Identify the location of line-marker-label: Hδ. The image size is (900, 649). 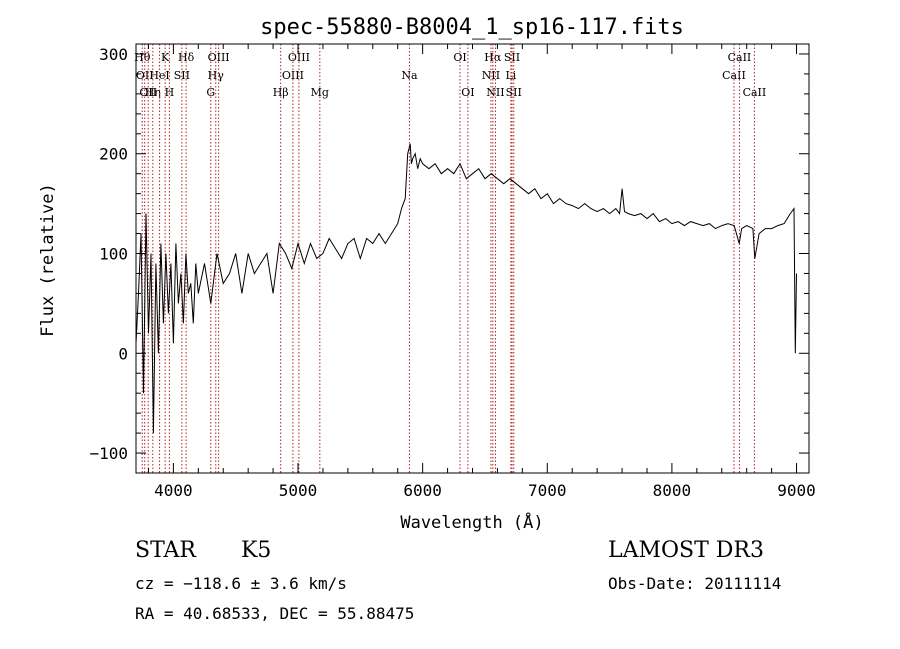
(186, 57).